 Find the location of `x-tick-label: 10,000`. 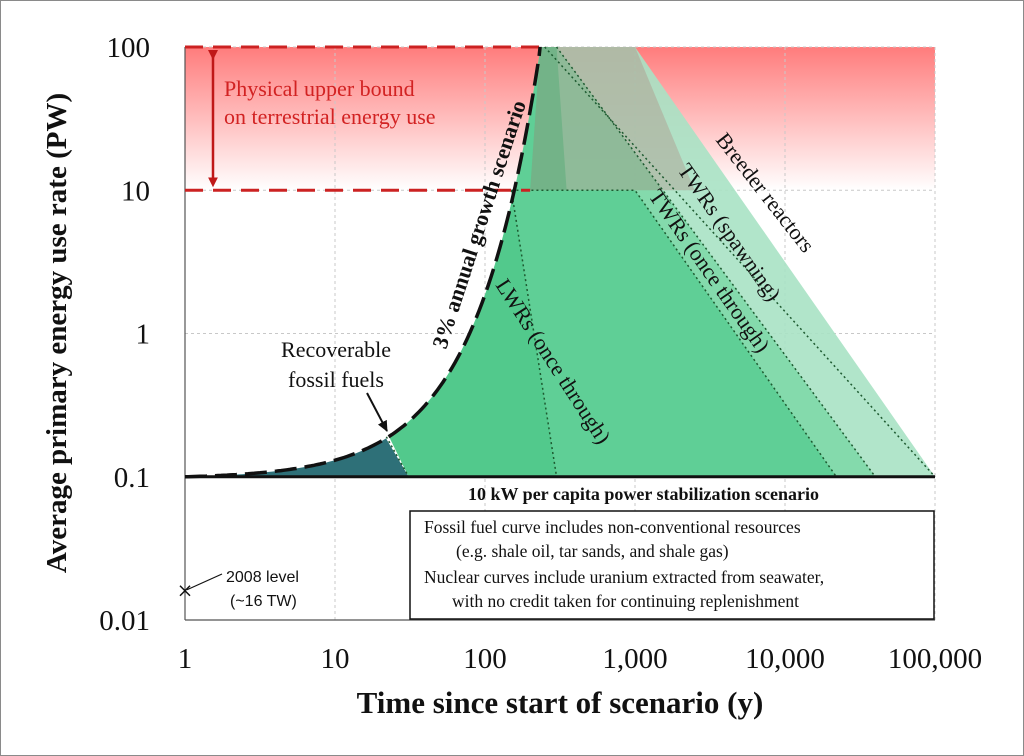

x-tick-label: 10,000 is located at coordinates (785, 659).